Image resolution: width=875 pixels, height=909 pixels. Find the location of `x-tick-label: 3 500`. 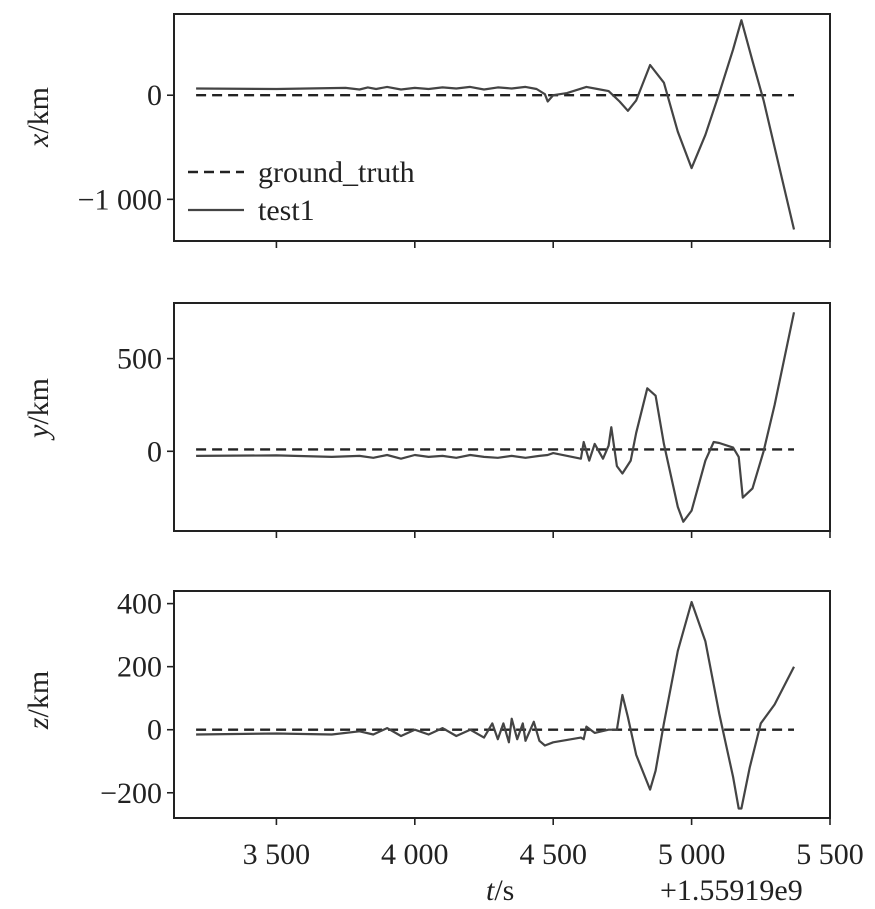

x-tick-label: 3 500 is located at coordinates (277, 854).